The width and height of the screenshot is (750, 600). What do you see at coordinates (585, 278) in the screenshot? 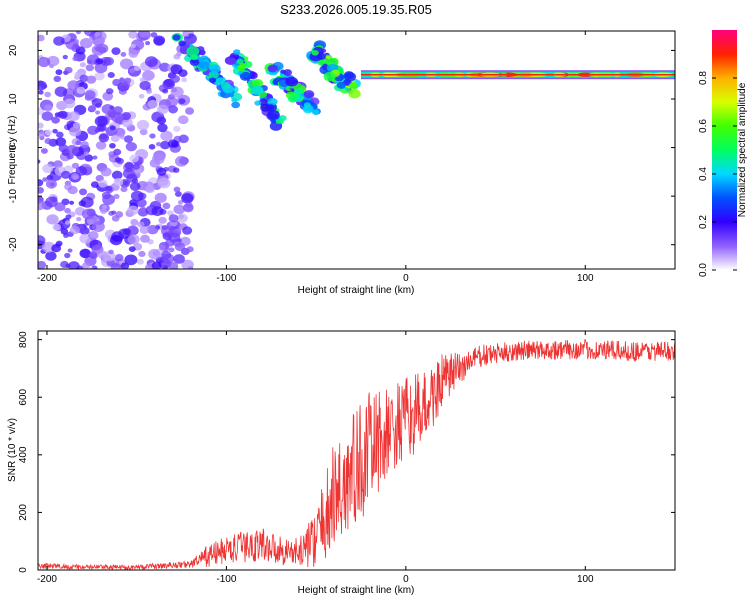
I see `spectrogram-xtick-label: 100` at bounding box center [585, 278].